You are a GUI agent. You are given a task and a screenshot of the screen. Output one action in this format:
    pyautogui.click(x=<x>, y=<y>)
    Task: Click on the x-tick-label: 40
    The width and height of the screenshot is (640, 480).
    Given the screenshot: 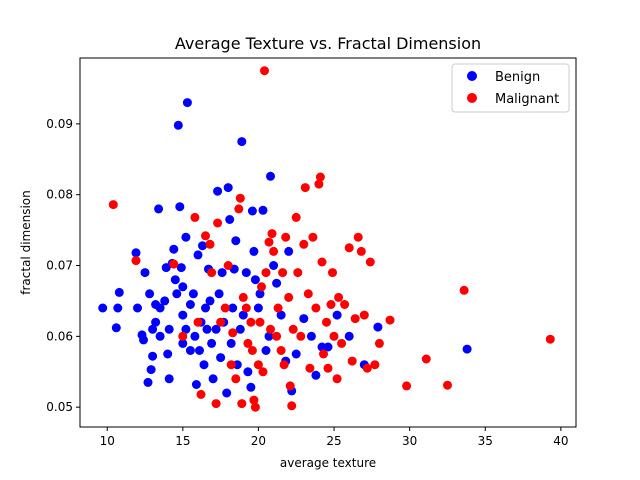 What is the action you would take?
    pyautogui.click(x=560, y=441)
    